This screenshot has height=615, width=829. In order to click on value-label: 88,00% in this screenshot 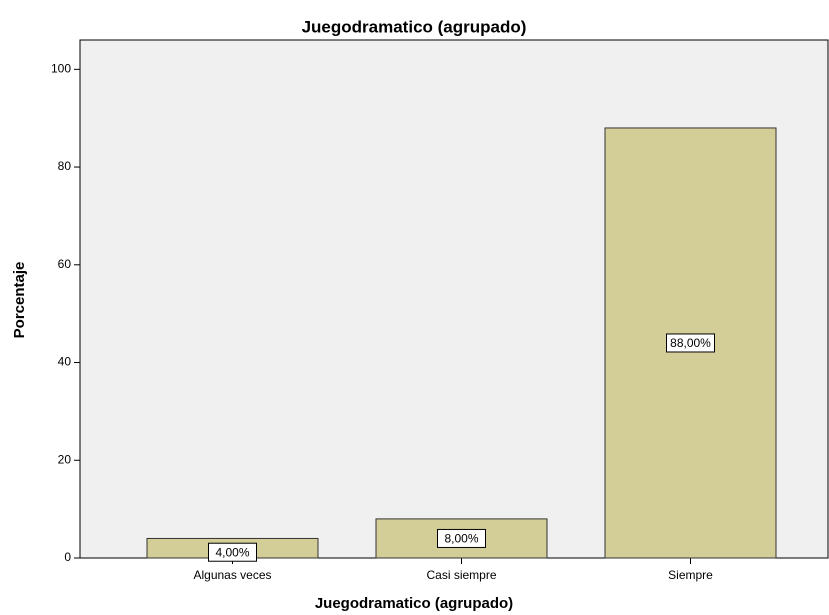, I will do `click(690, 343)`.